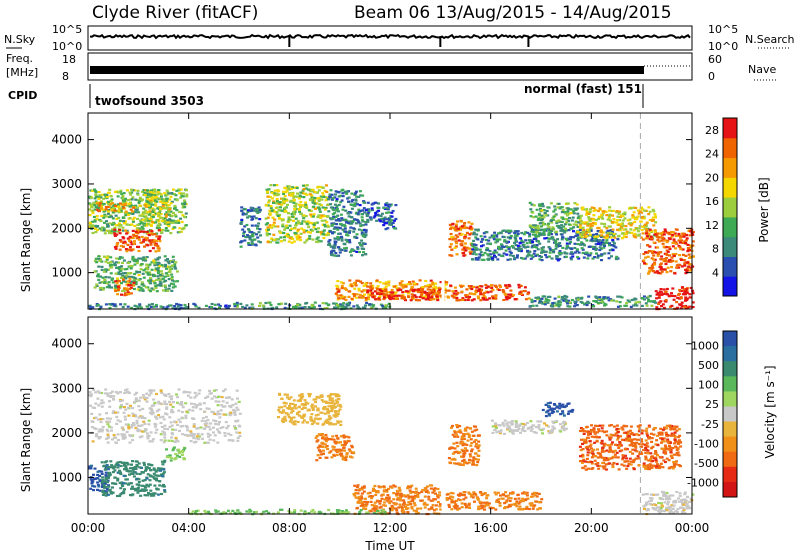  Describe the element at coordinates (367, 70) in the screenshot. I see `freq-trace` at that location.